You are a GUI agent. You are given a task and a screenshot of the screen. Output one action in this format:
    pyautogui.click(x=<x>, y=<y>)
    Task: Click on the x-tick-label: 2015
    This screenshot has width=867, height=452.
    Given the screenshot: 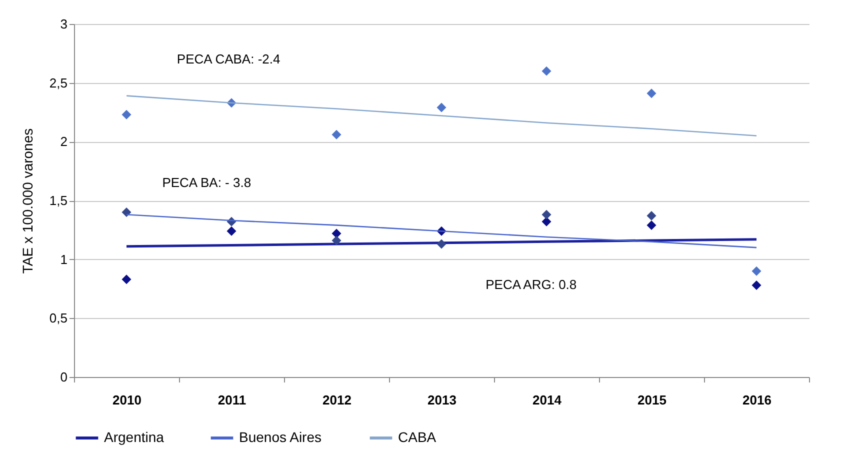 What is the action you would take?
    pyautogui.click(x=652, y=400)
    